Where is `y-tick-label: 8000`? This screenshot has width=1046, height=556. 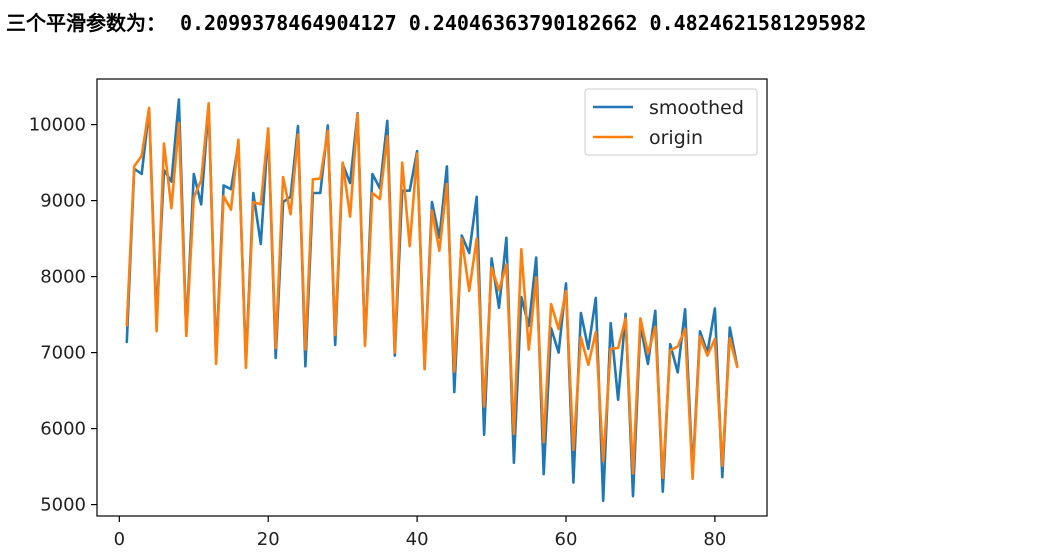 y-tick-label: 8000 is located at coordinates (63, 277).